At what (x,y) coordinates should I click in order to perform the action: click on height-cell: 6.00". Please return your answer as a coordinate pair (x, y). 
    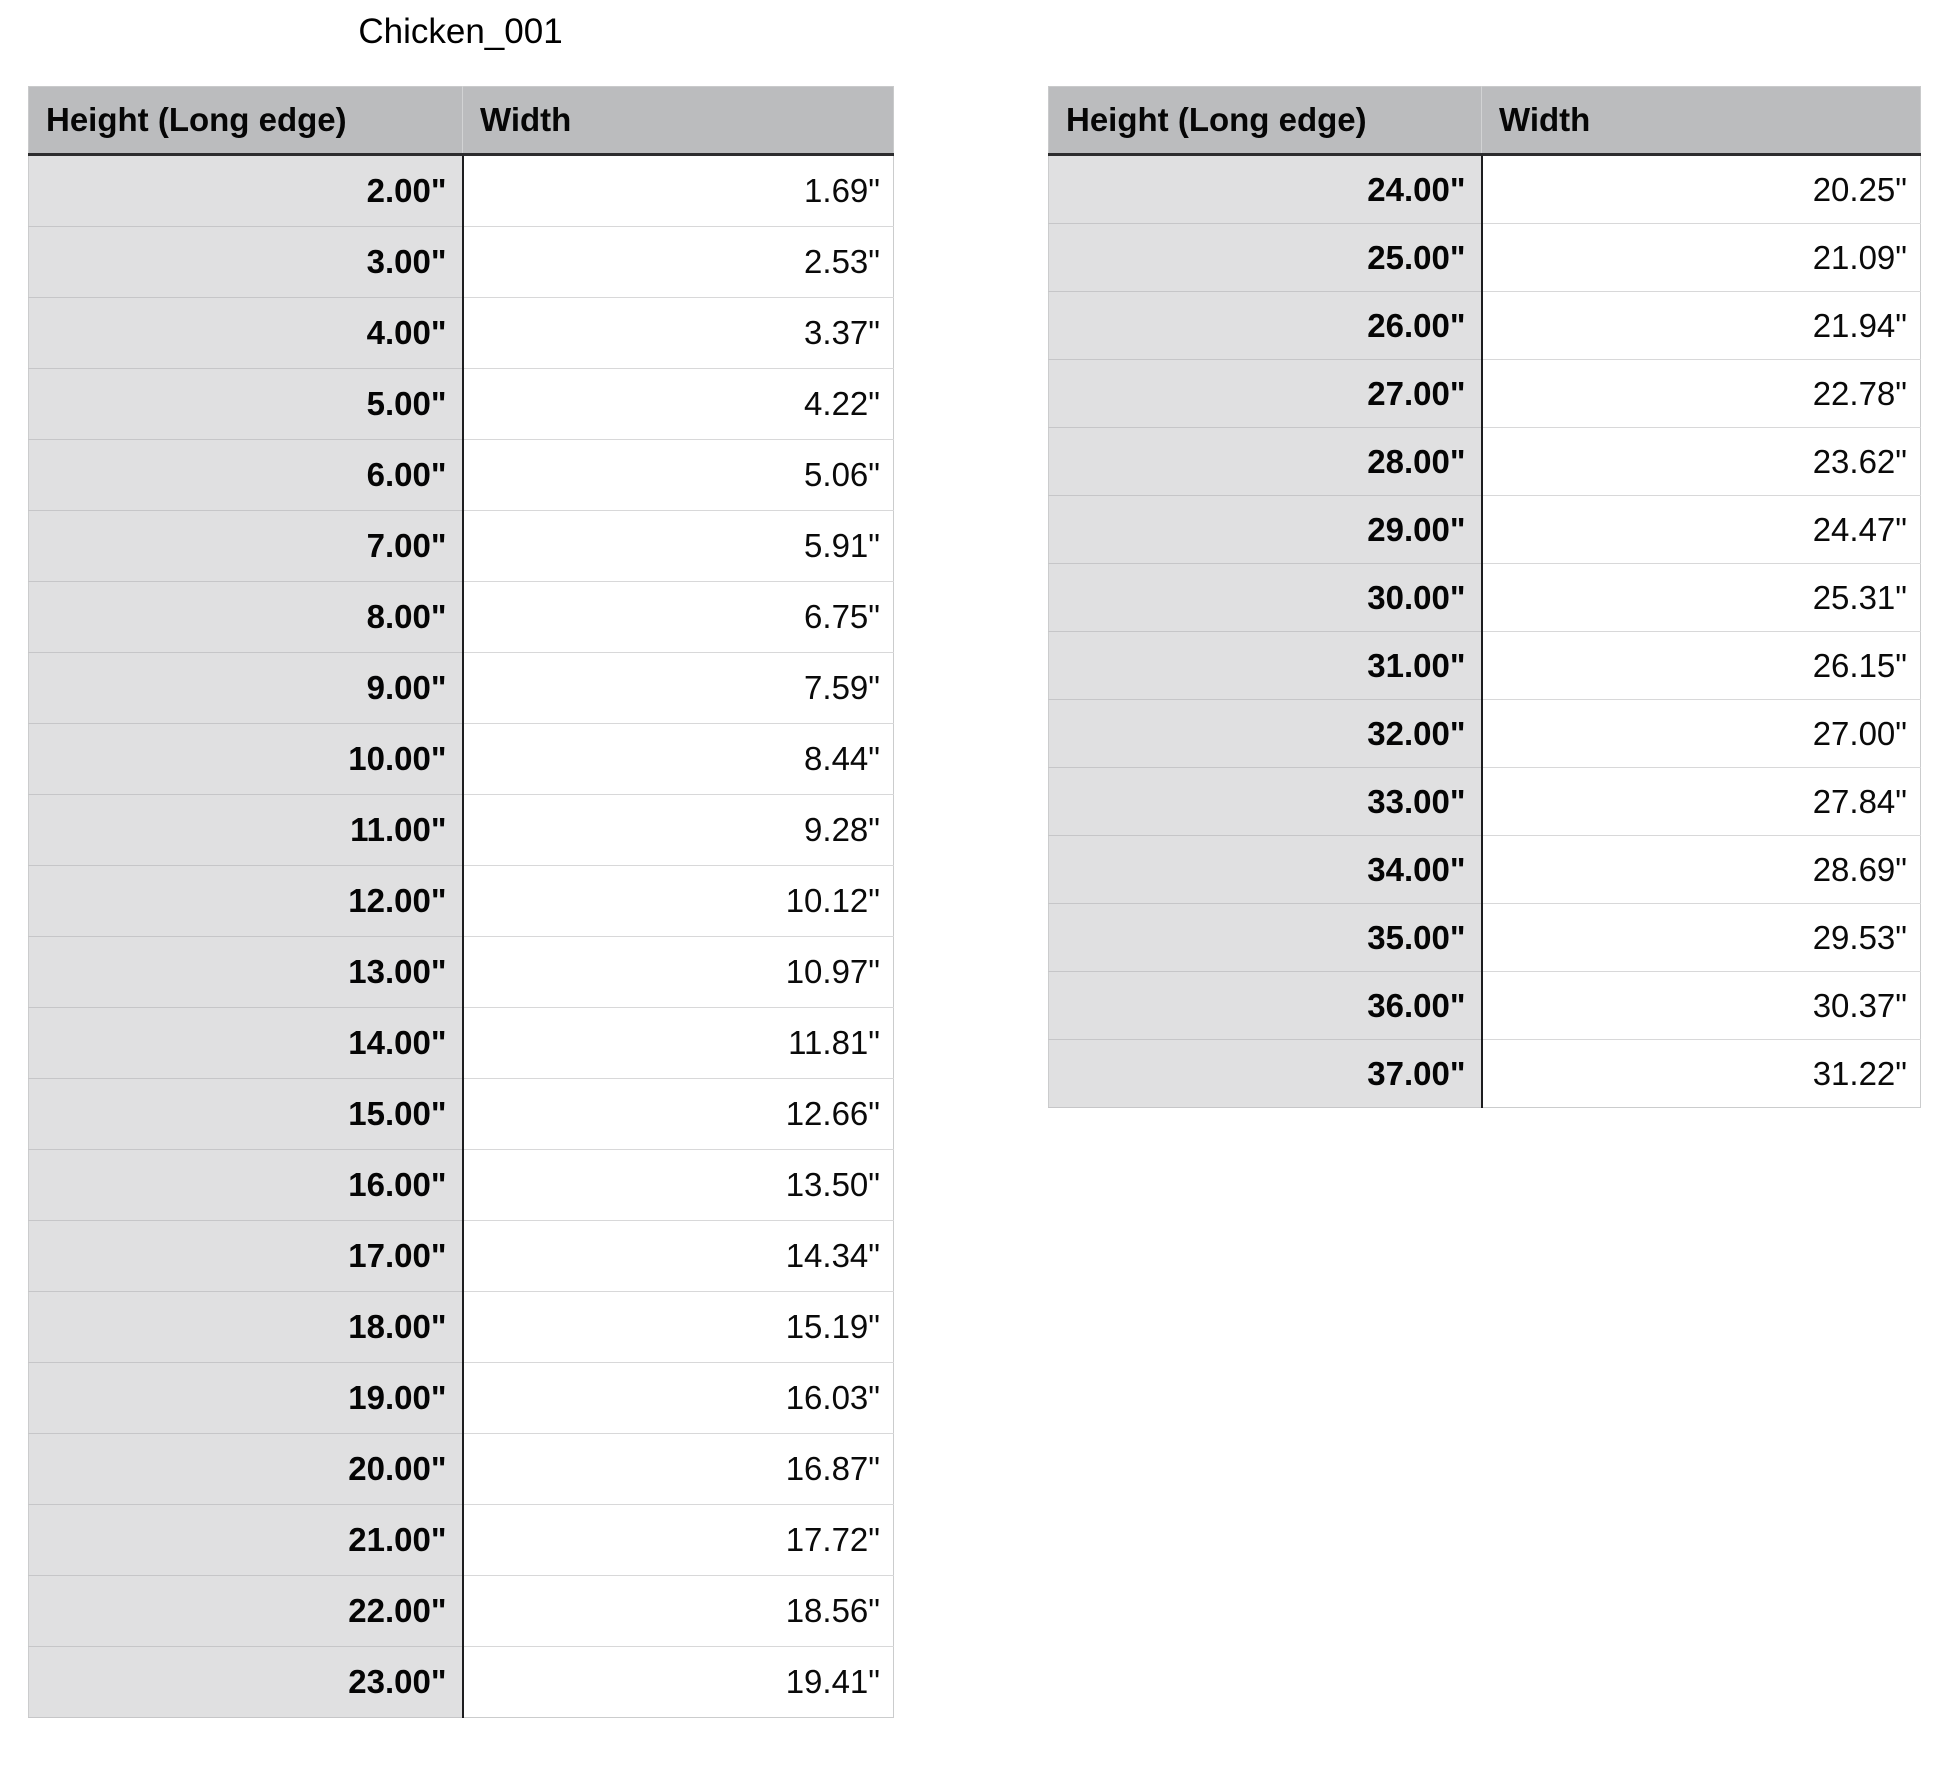
    Looking at the image, I should click on (246, 475).